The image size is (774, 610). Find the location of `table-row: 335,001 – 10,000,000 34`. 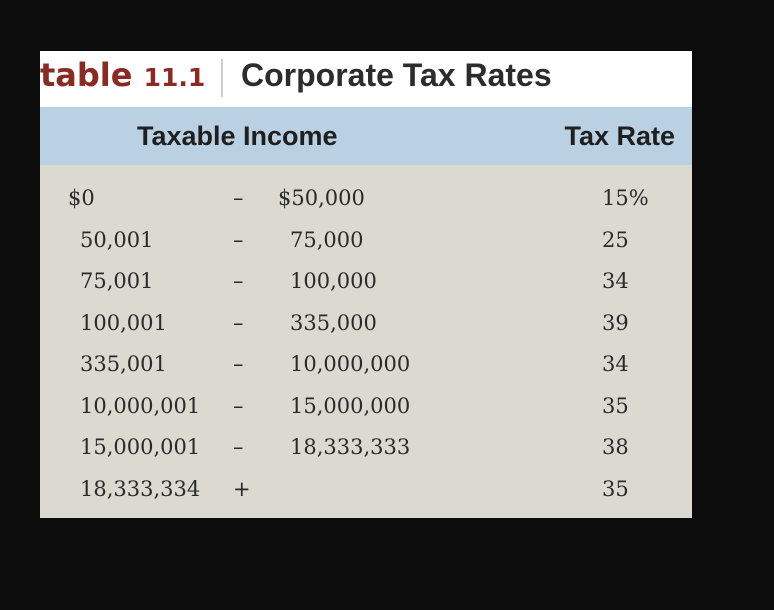

table-row: 335,001 – 10,000,000 34 is located at coordinates (366, 366).